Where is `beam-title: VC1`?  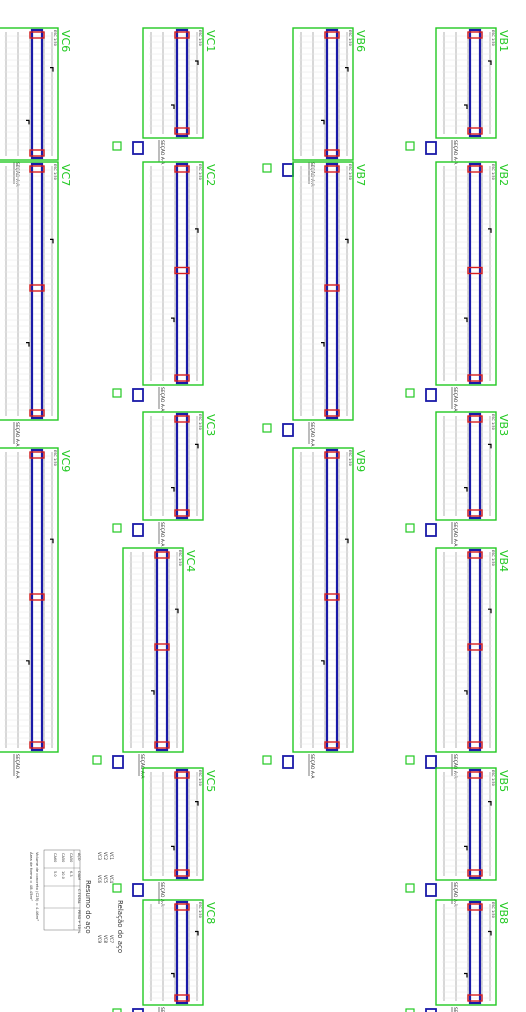
beam-title: VC1 is located at coordinates (210, 41).